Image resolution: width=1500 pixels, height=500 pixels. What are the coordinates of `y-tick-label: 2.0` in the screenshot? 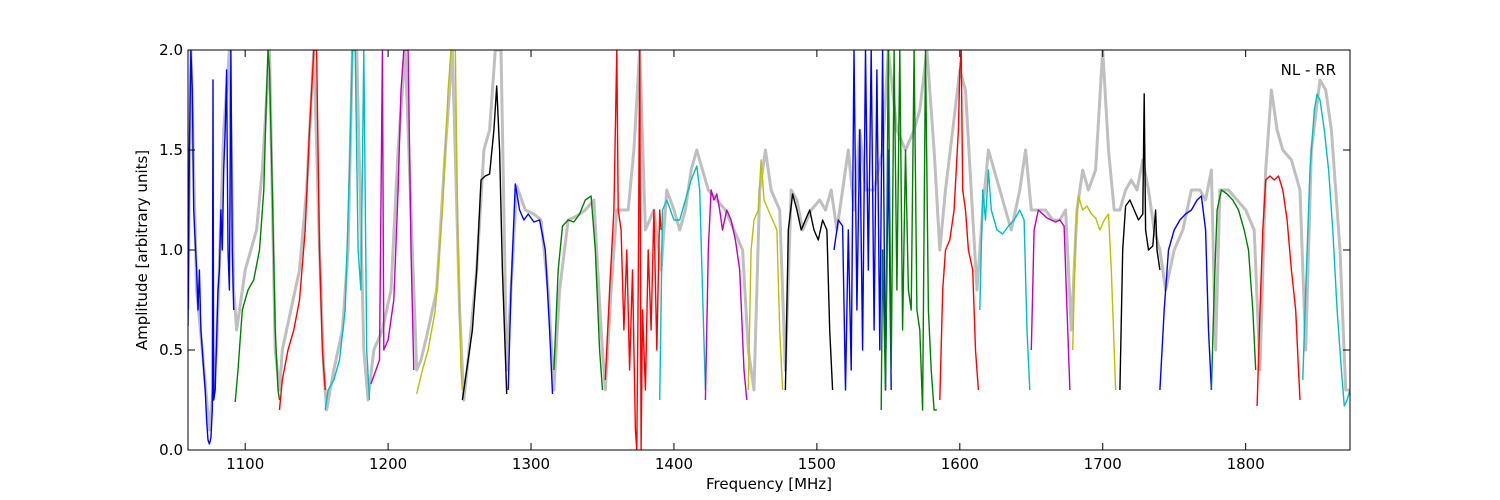 It's located at (171, 50).